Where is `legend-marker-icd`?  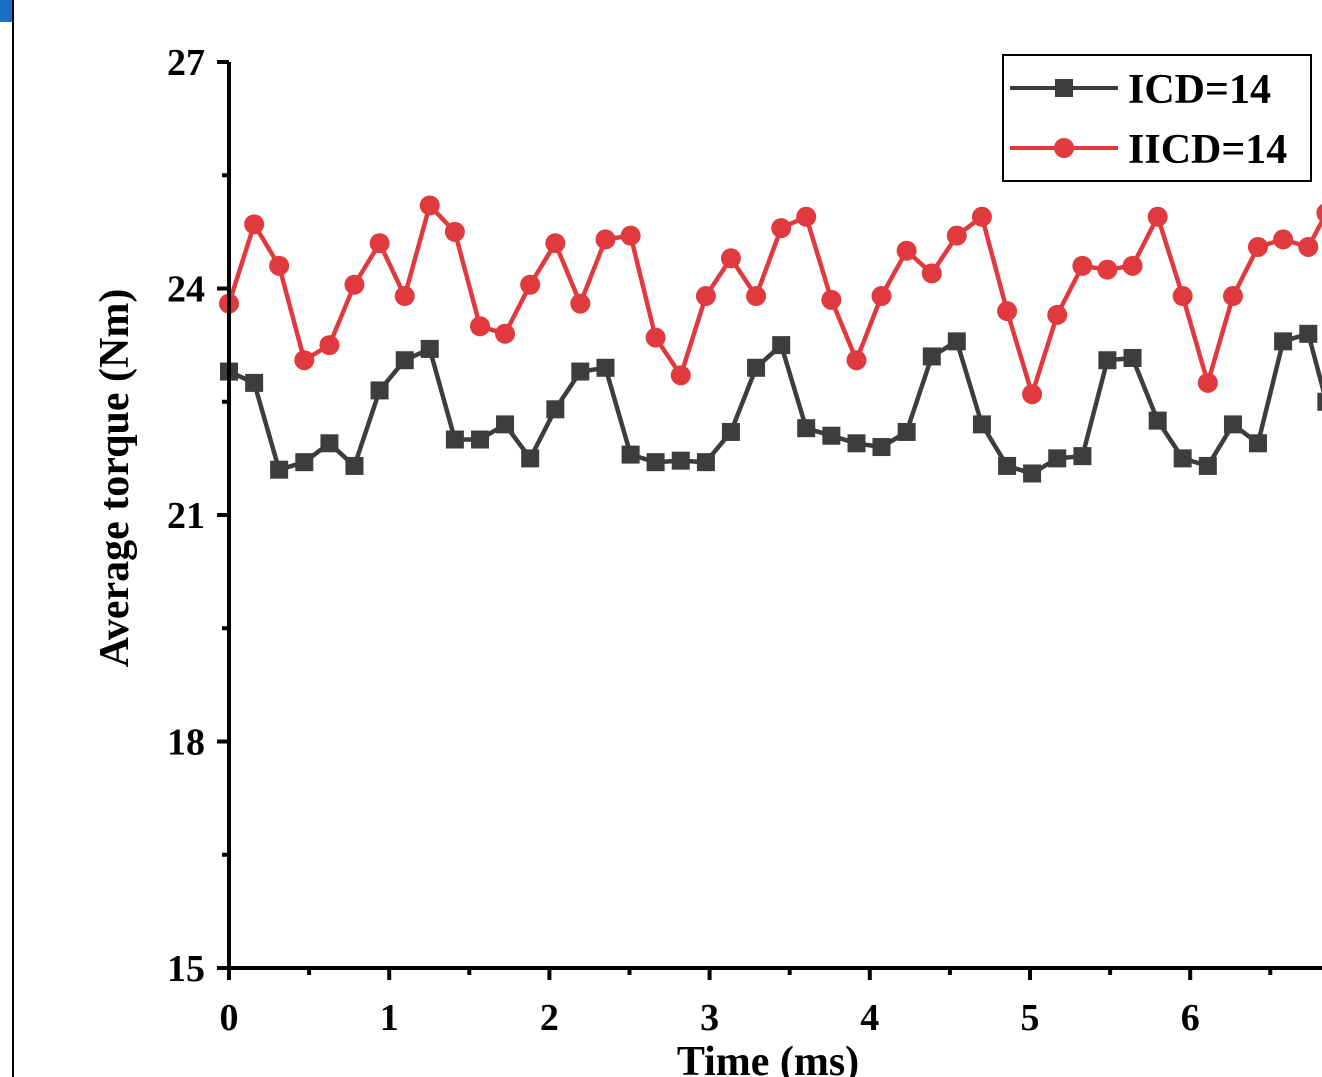 legend-marker-icd is located at coordinates (1064, 88).